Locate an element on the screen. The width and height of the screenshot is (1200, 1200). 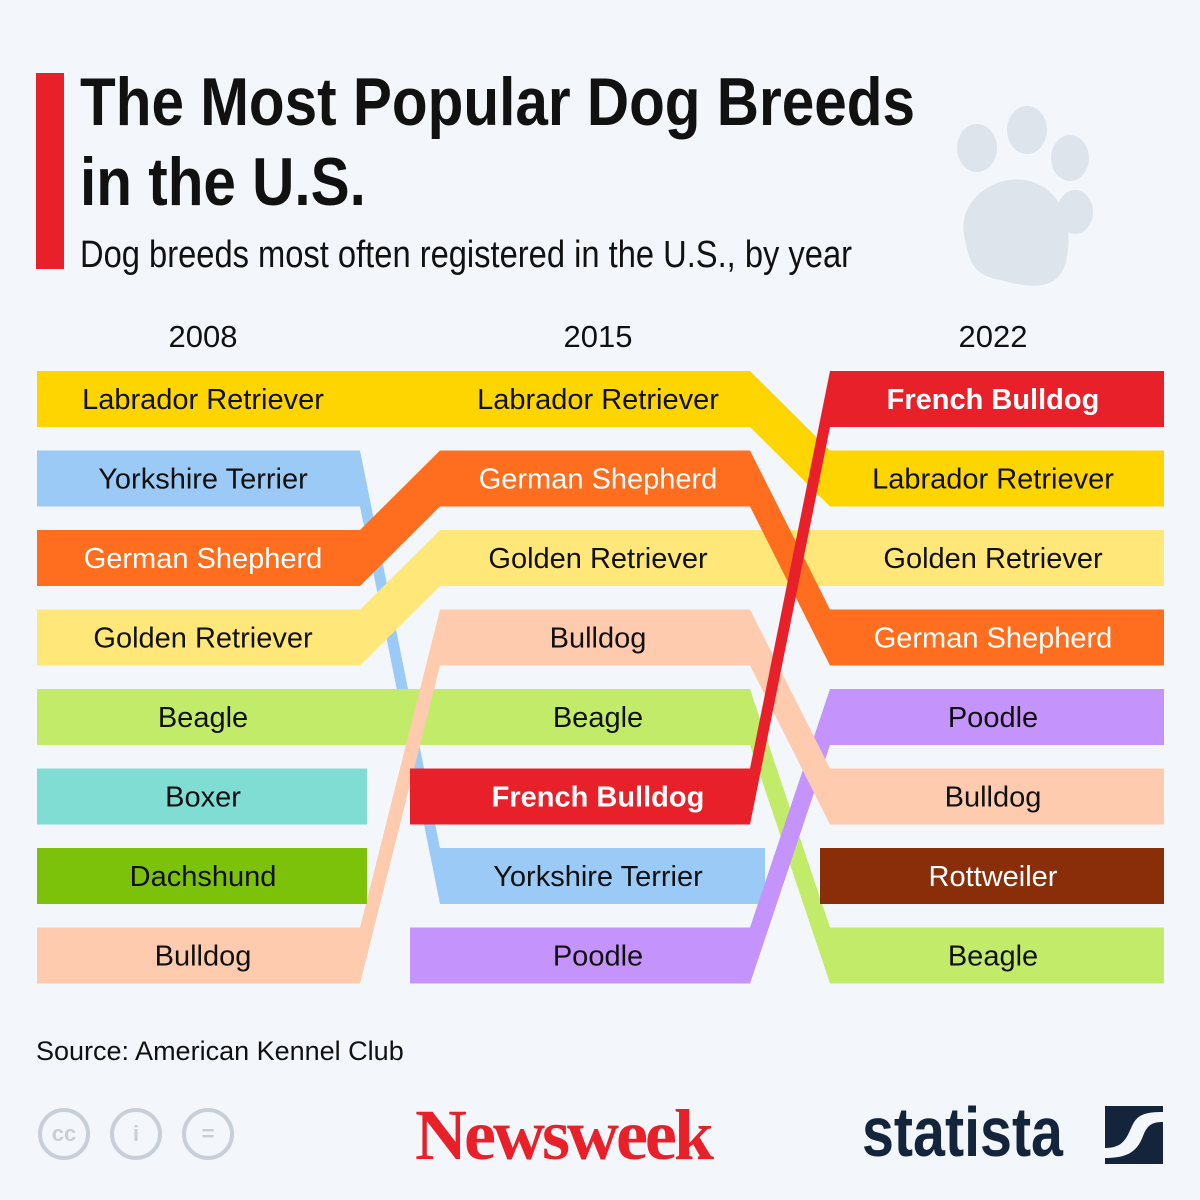
breed-label: Dachshund is located at coordinates (203, 877).